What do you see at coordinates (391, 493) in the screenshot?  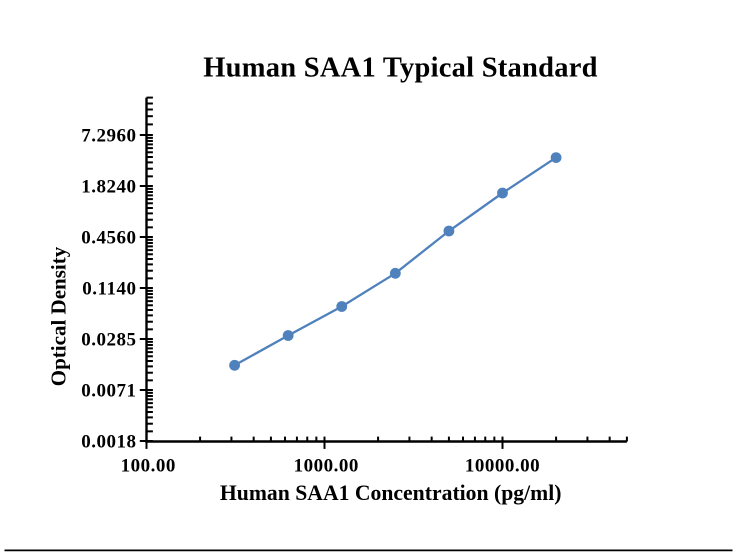 I see `svg-text:Human SAA1 Concentration (pg/m: Human SAA1 Concentration (pg/ml)` at bounding box center [391, 493].